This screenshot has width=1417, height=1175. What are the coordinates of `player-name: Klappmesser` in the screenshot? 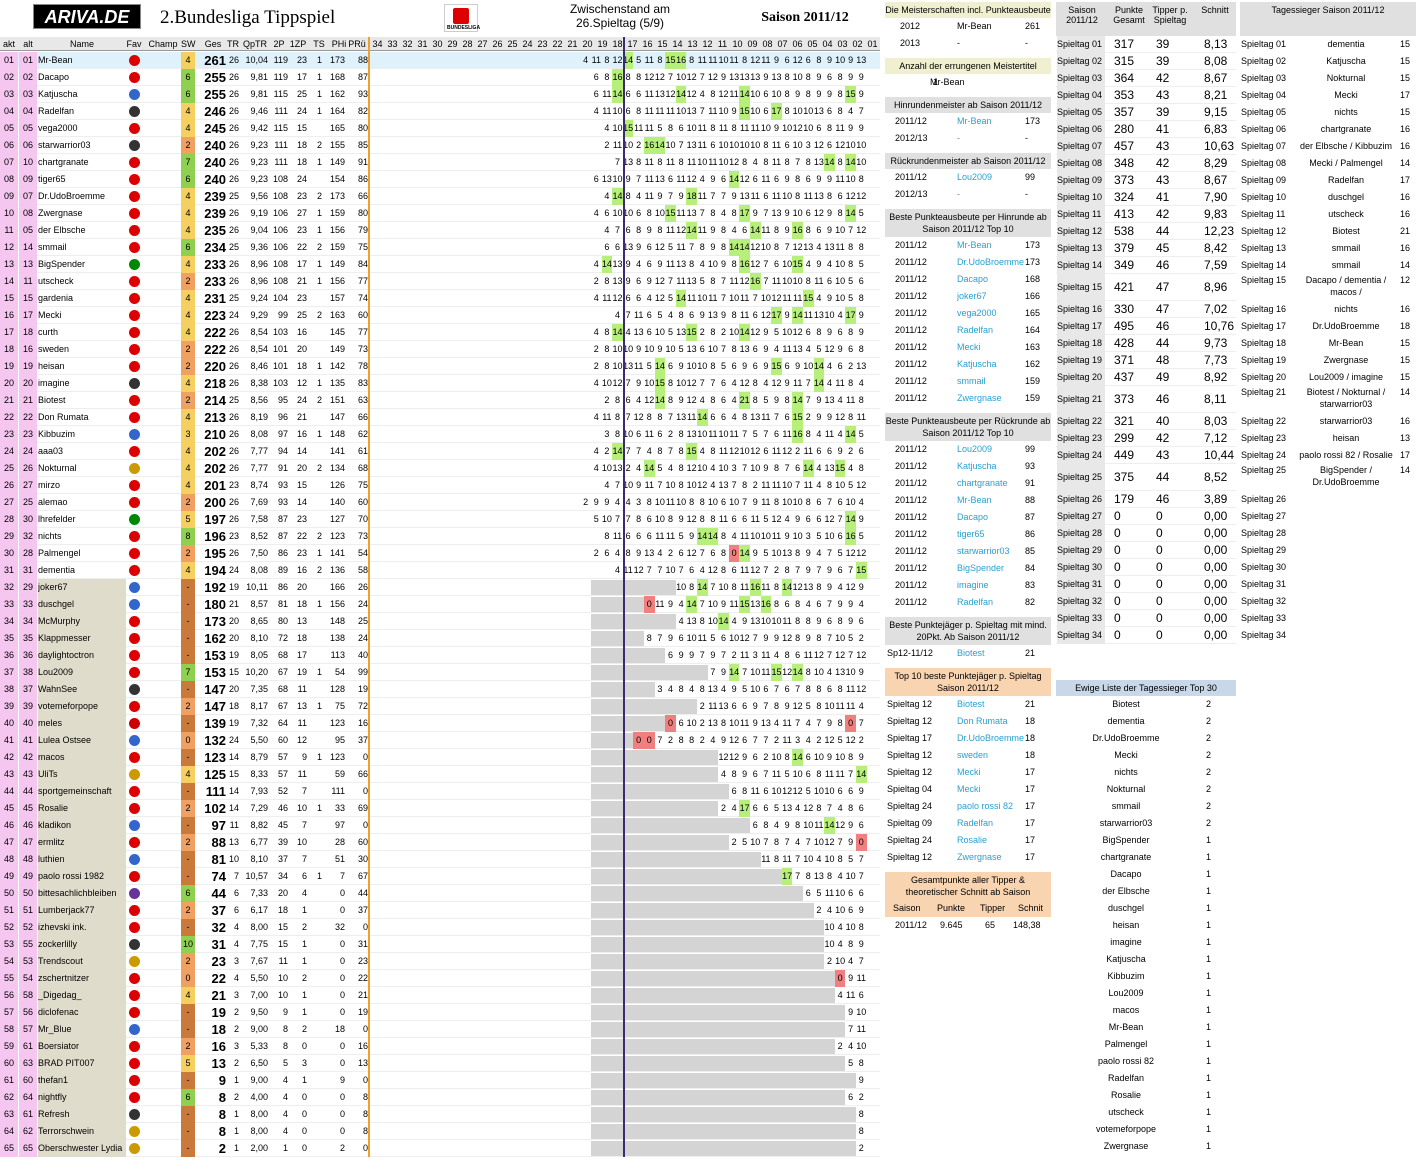 It's located at (82, 638).